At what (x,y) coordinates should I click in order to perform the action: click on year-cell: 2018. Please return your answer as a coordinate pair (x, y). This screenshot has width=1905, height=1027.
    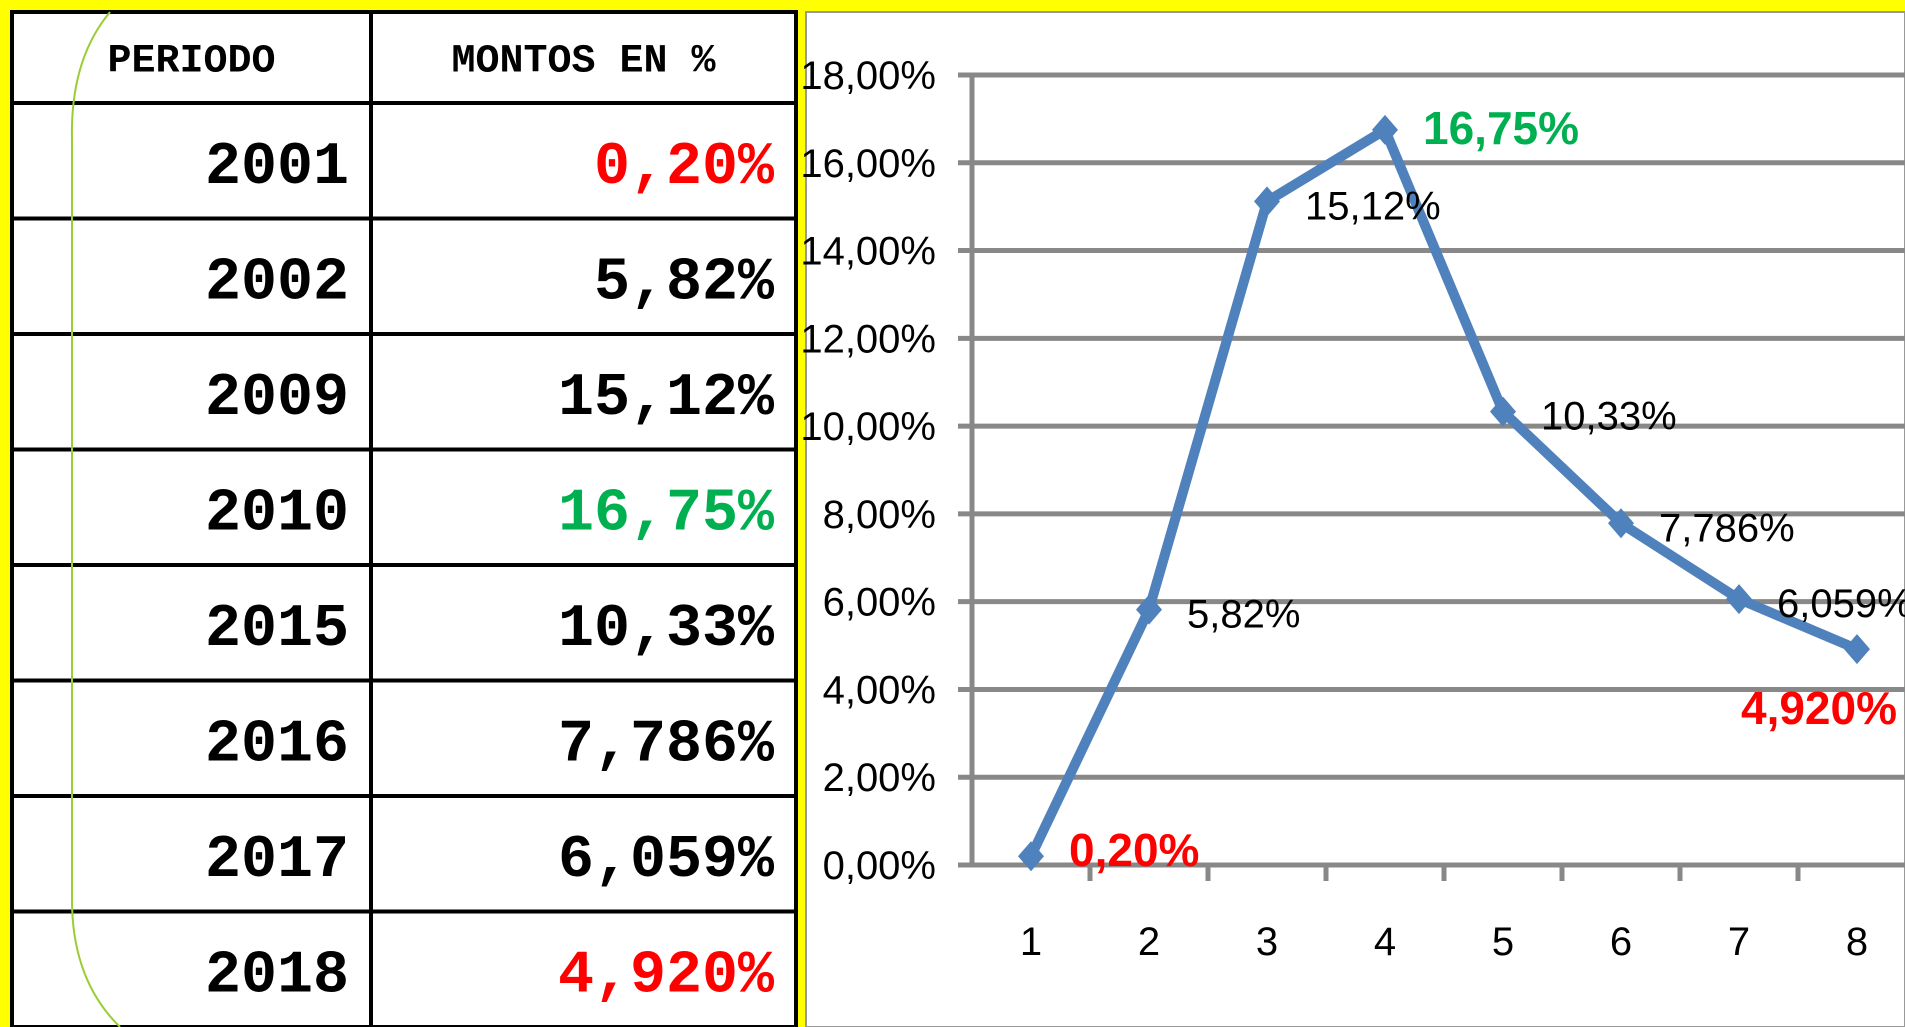
    Looking at the image, I should click on (277, 976).